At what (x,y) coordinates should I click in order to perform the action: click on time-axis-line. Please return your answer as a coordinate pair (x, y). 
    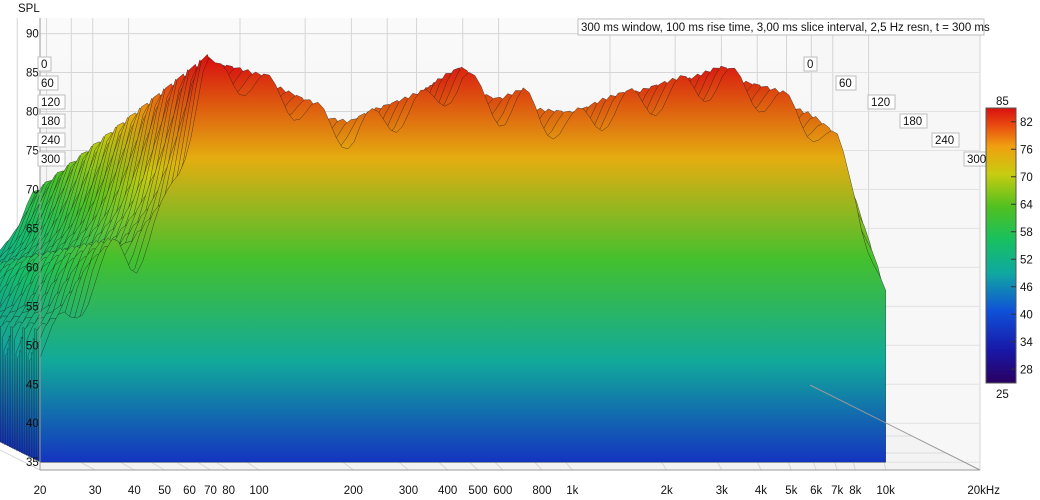
    Looking at the image, I should click on (895, 427).